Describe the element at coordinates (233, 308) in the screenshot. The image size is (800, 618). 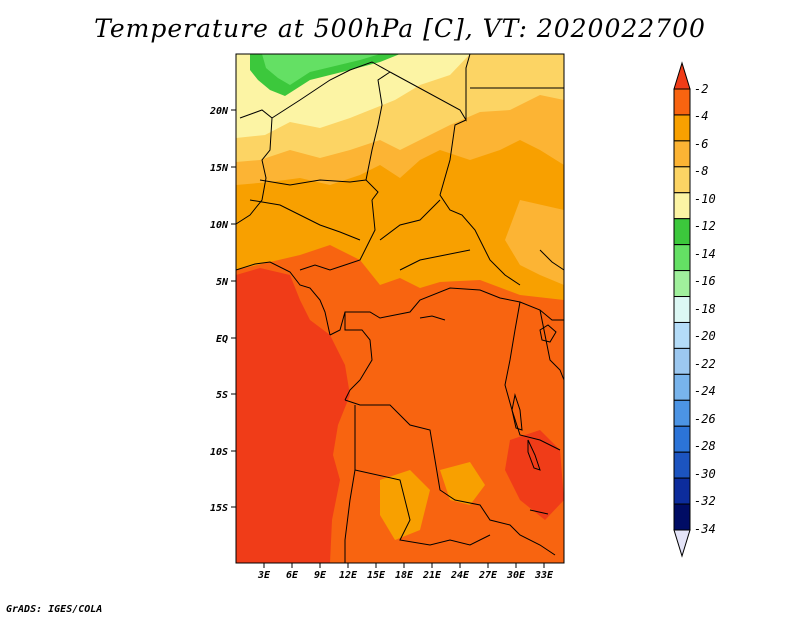
I see `lat-axis` at that location.